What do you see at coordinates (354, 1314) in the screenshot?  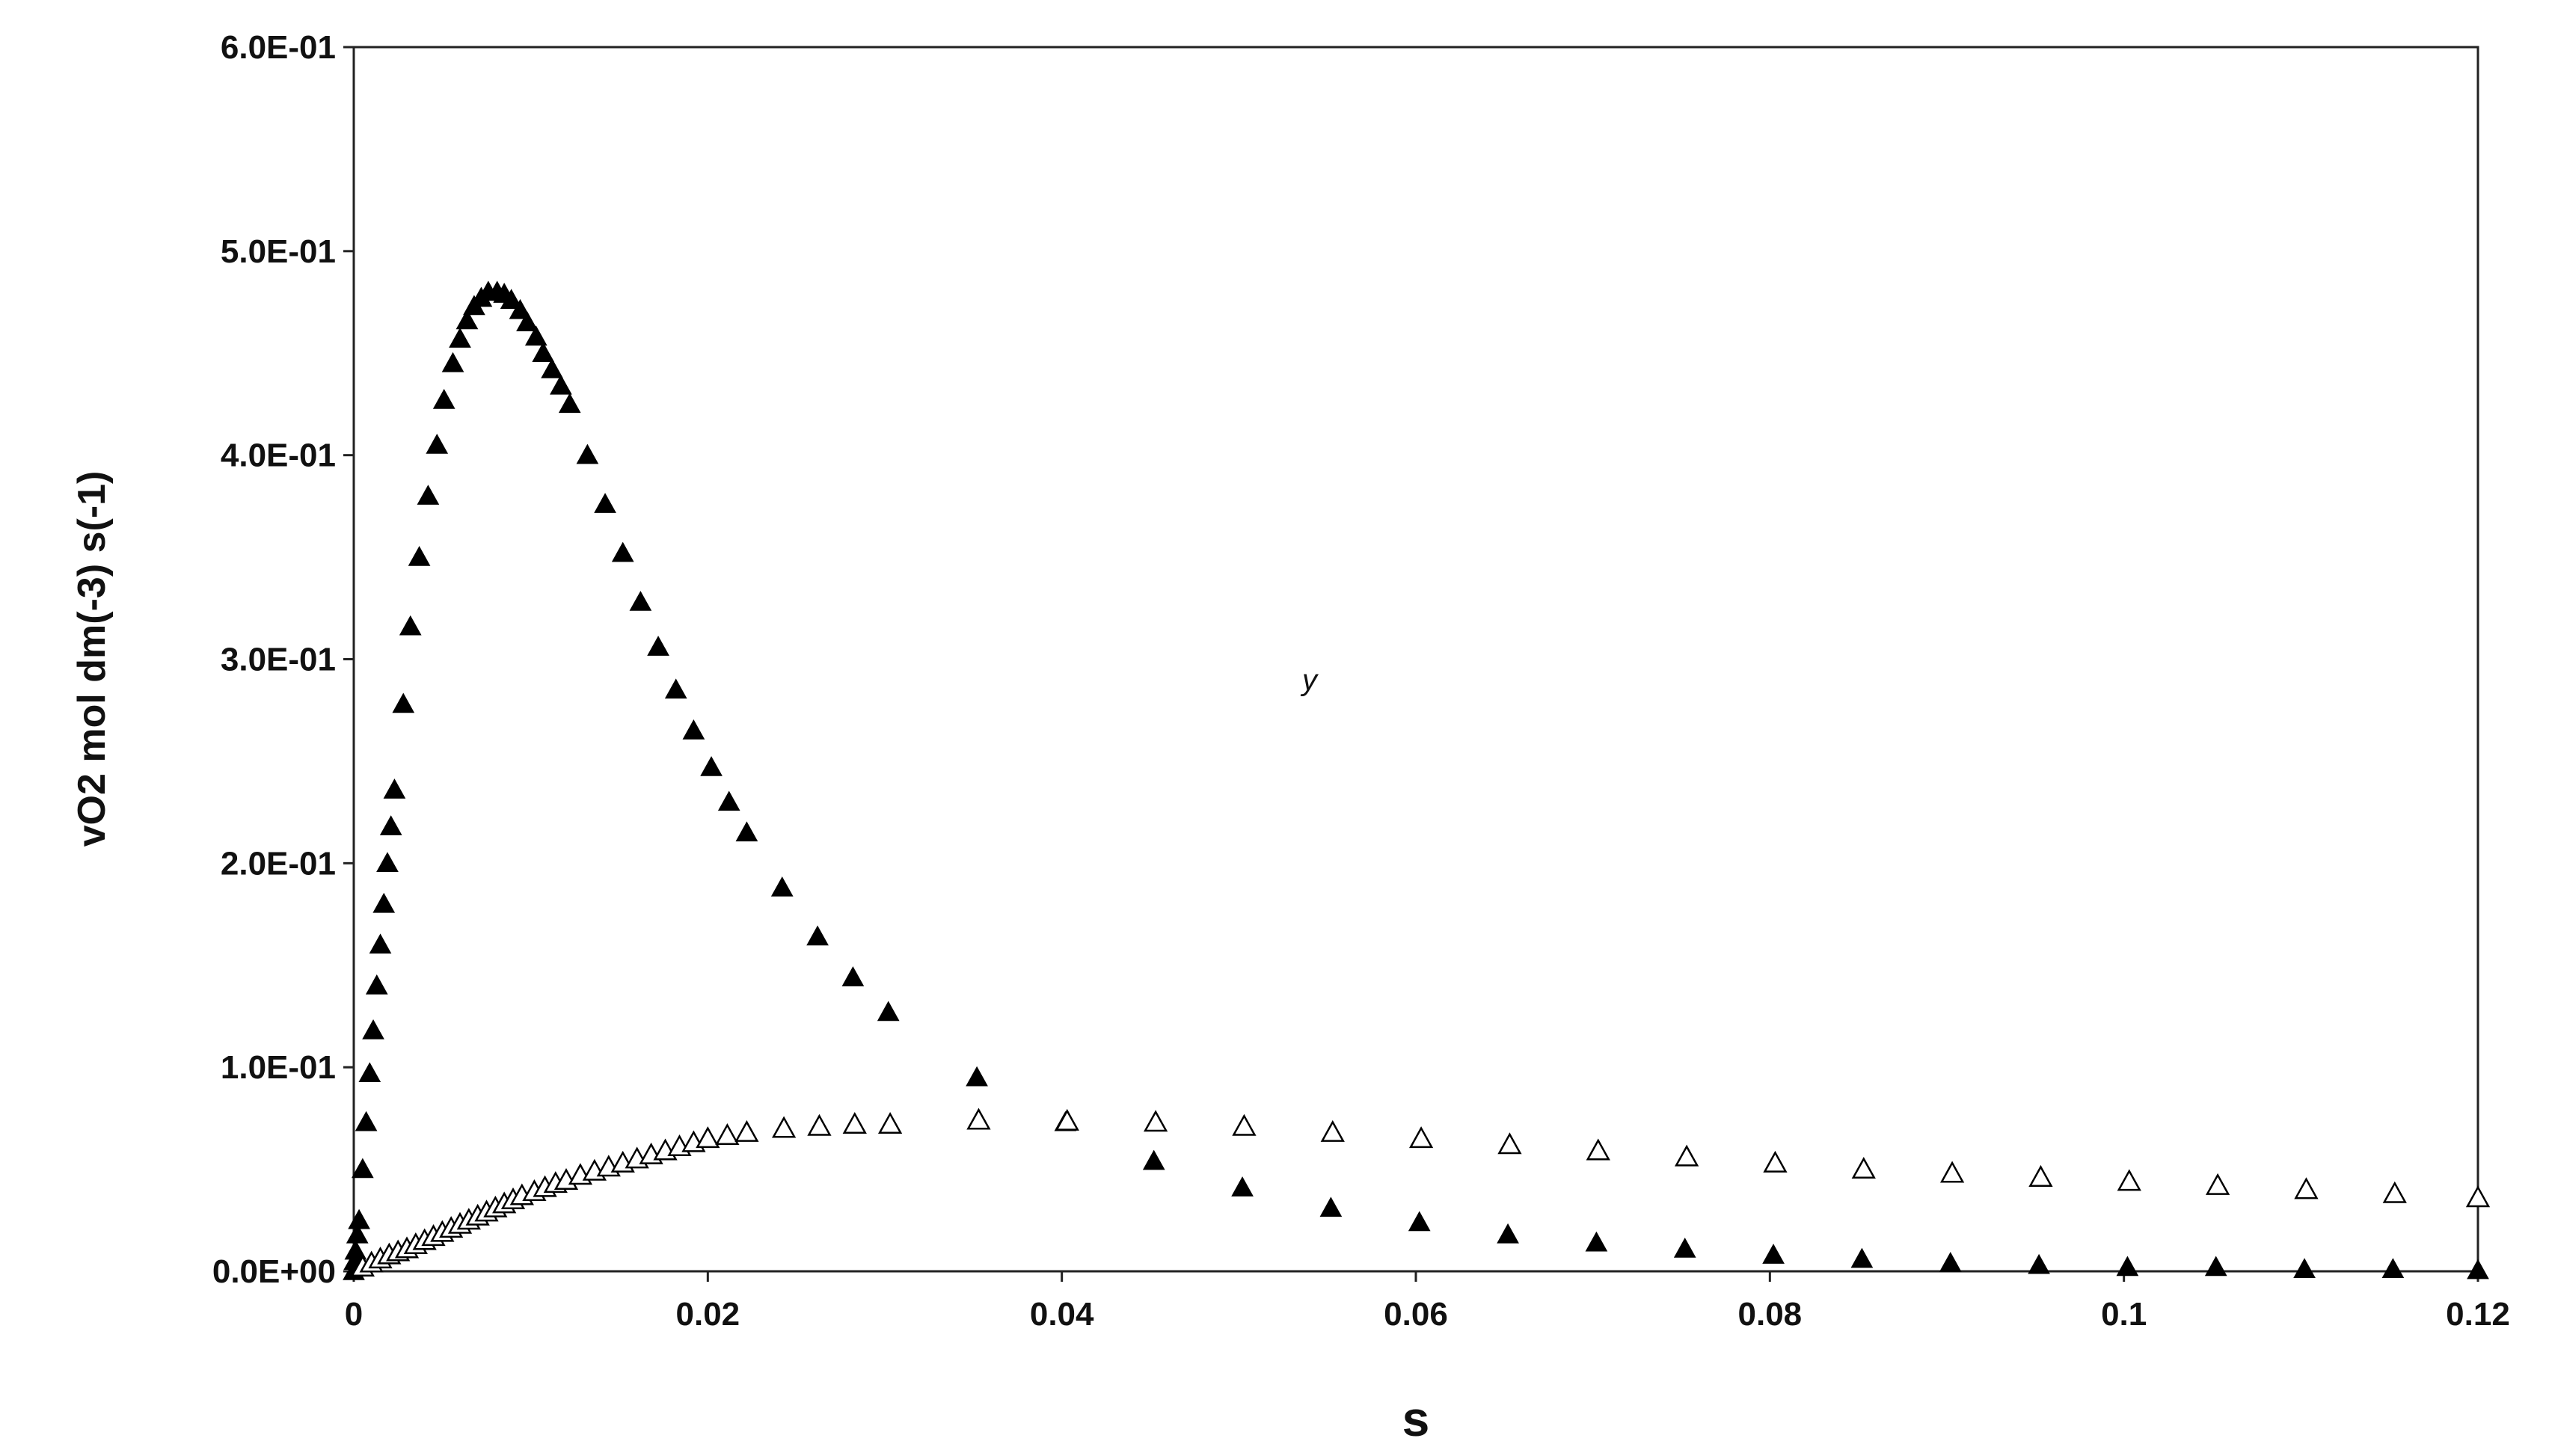 I see `x-tick-label: 0` at bounding box center [354, 1314].